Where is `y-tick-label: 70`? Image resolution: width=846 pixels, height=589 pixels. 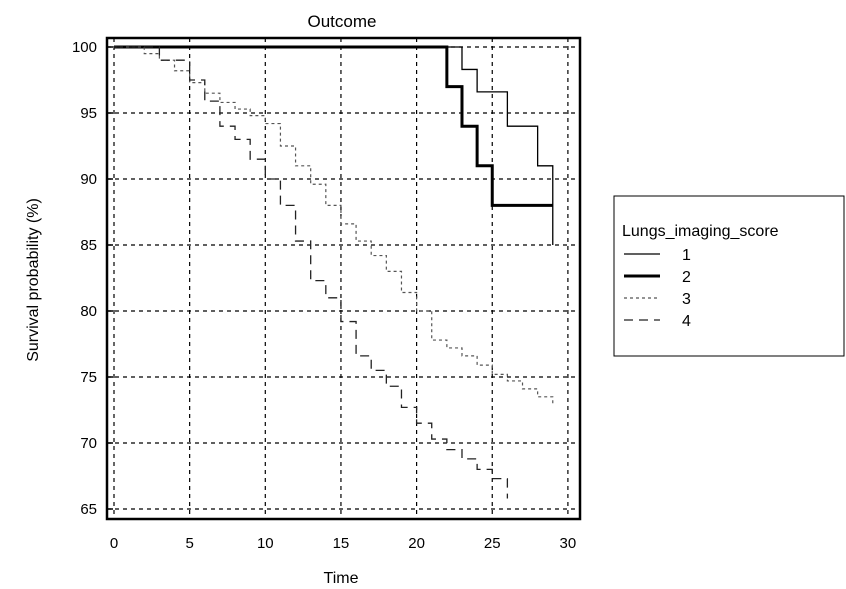
y-tick-label: 70 is located at coordinates (88, 443).